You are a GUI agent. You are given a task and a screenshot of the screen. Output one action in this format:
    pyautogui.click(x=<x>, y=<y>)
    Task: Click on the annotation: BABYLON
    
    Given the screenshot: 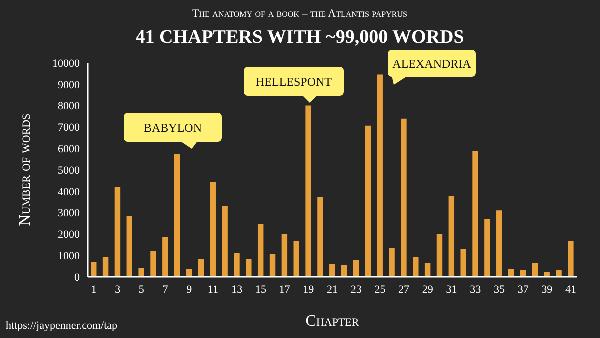 What is the action you would take?
    pyautogui.click(x=173, y=128)
    